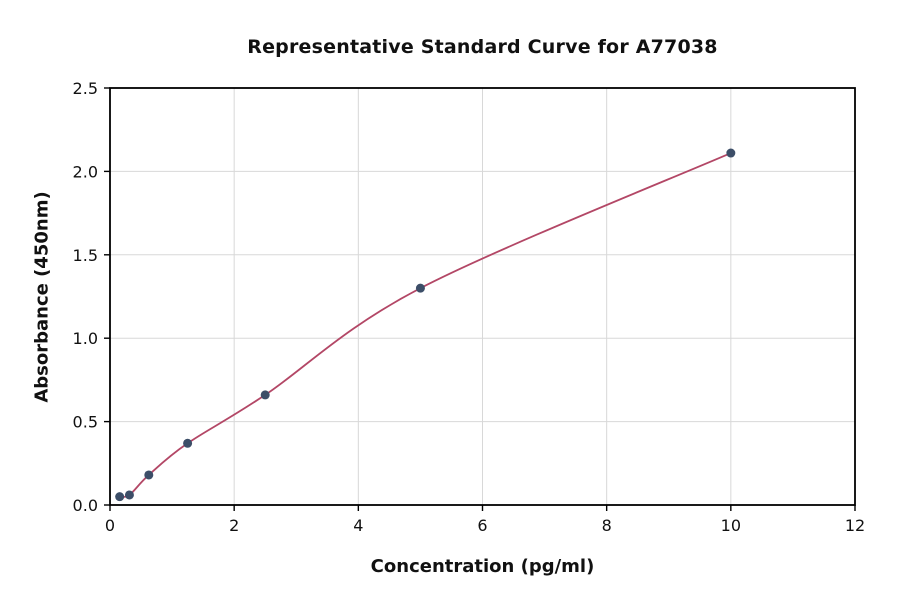 This screenshot has height=594, width=900. What do you see at coordinates (85, 255) in the screenshot?
I see `y-tick-label: 1.5` at bounding box center [85, 255].